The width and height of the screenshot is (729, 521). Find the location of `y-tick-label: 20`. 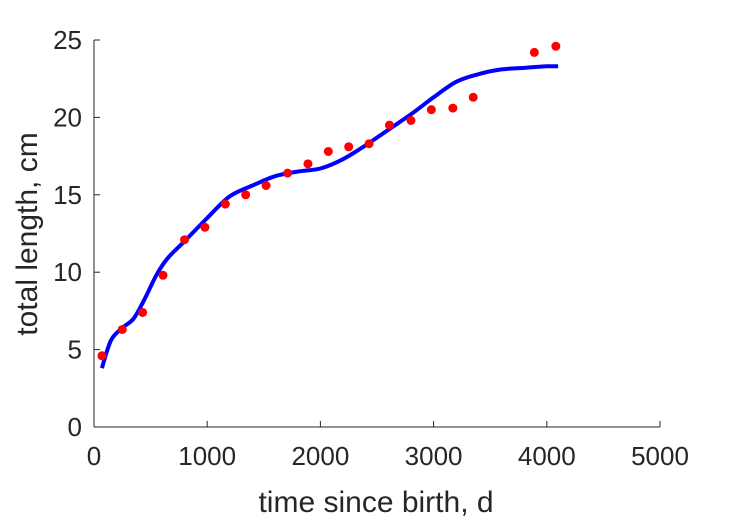

y-tick-label: 20 is located at coordinates (67, 117).